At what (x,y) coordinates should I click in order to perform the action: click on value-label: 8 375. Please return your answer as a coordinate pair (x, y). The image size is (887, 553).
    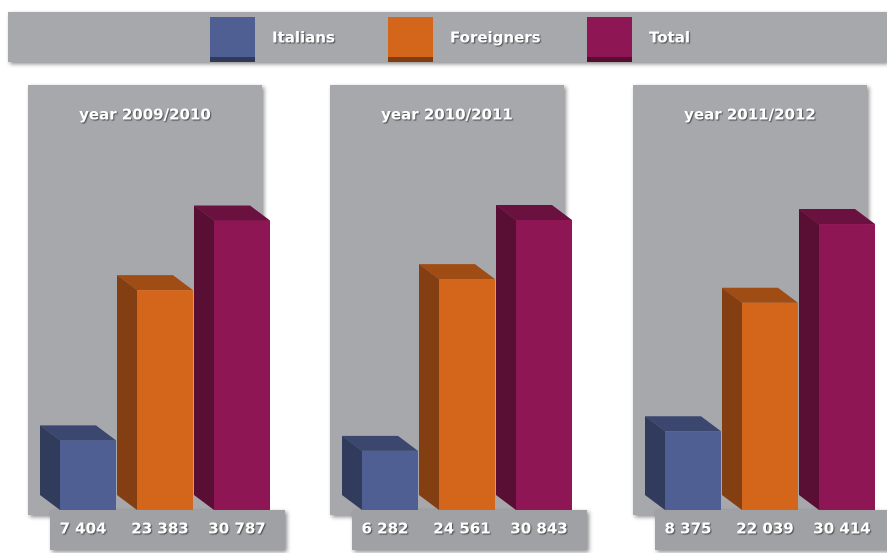
    Looking at the image, I should click on (688, 529).